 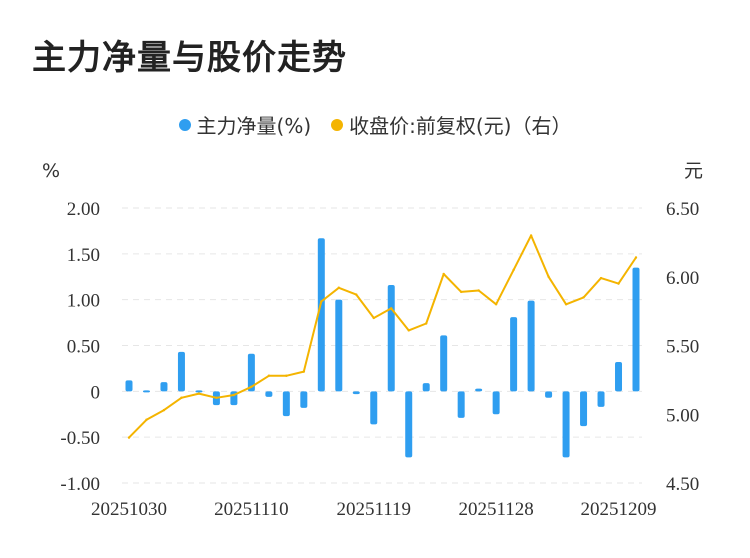 What do you see at coordinates (373, 509) in the screenshot?
I see `x-tick-label: 20251119` at bounding box center [373, 509].